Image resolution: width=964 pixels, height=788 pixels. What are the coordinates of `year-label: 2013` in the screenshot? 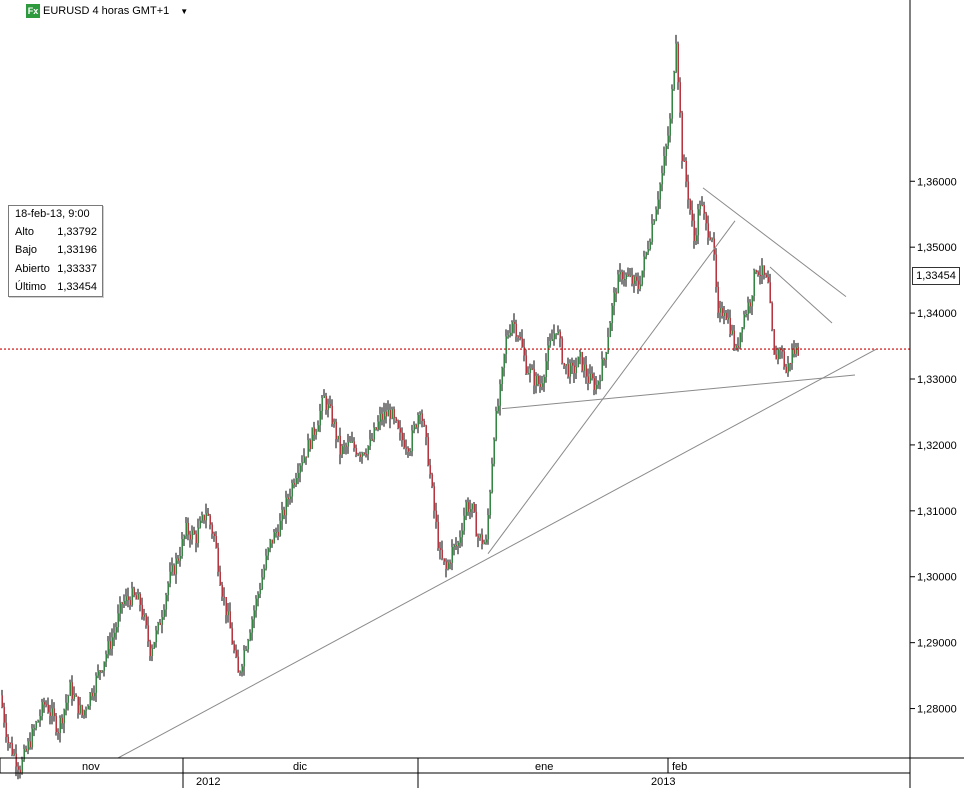 It's located at (663, 782).